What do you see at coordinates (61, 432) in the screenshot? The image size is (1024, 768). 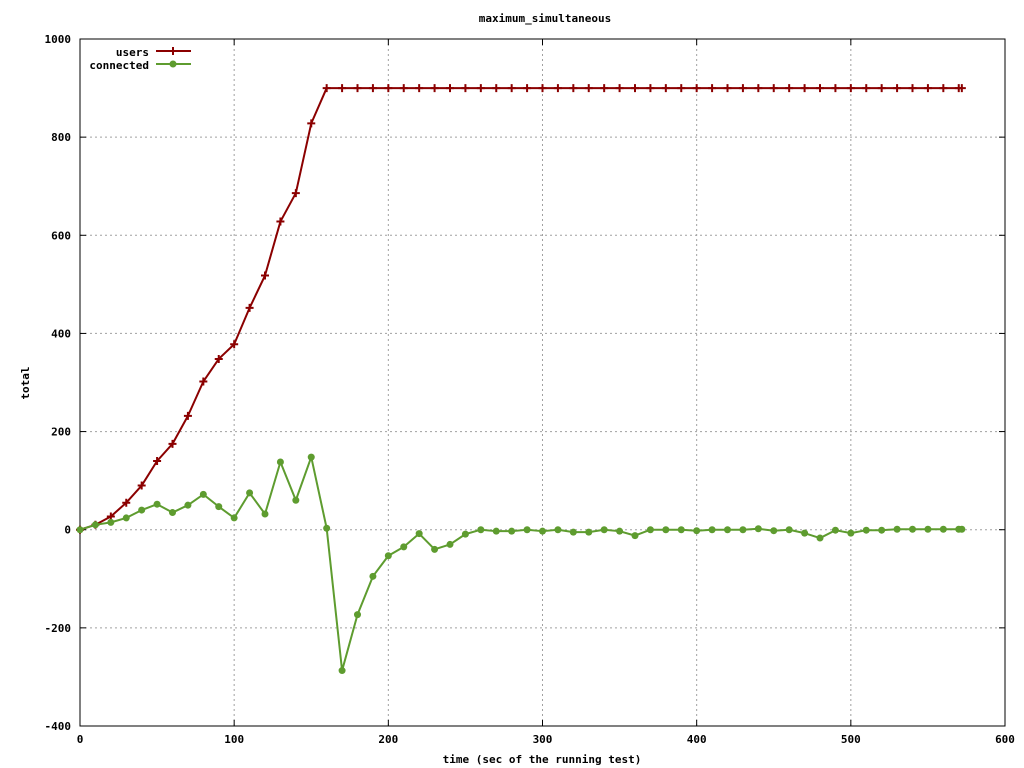 I see `y-tick-label: 200` at bounding box center [61, 432].